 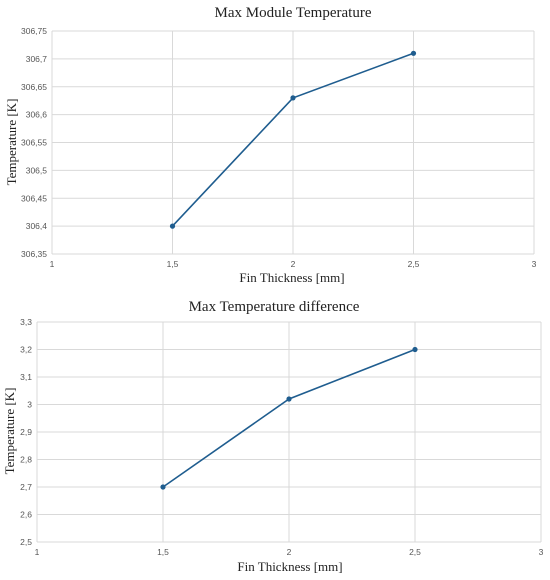 What do you see at coordinates (37, 115) in the screenshot?
I see `y-tick-label: 306,6` at bounding box center [37, 115].